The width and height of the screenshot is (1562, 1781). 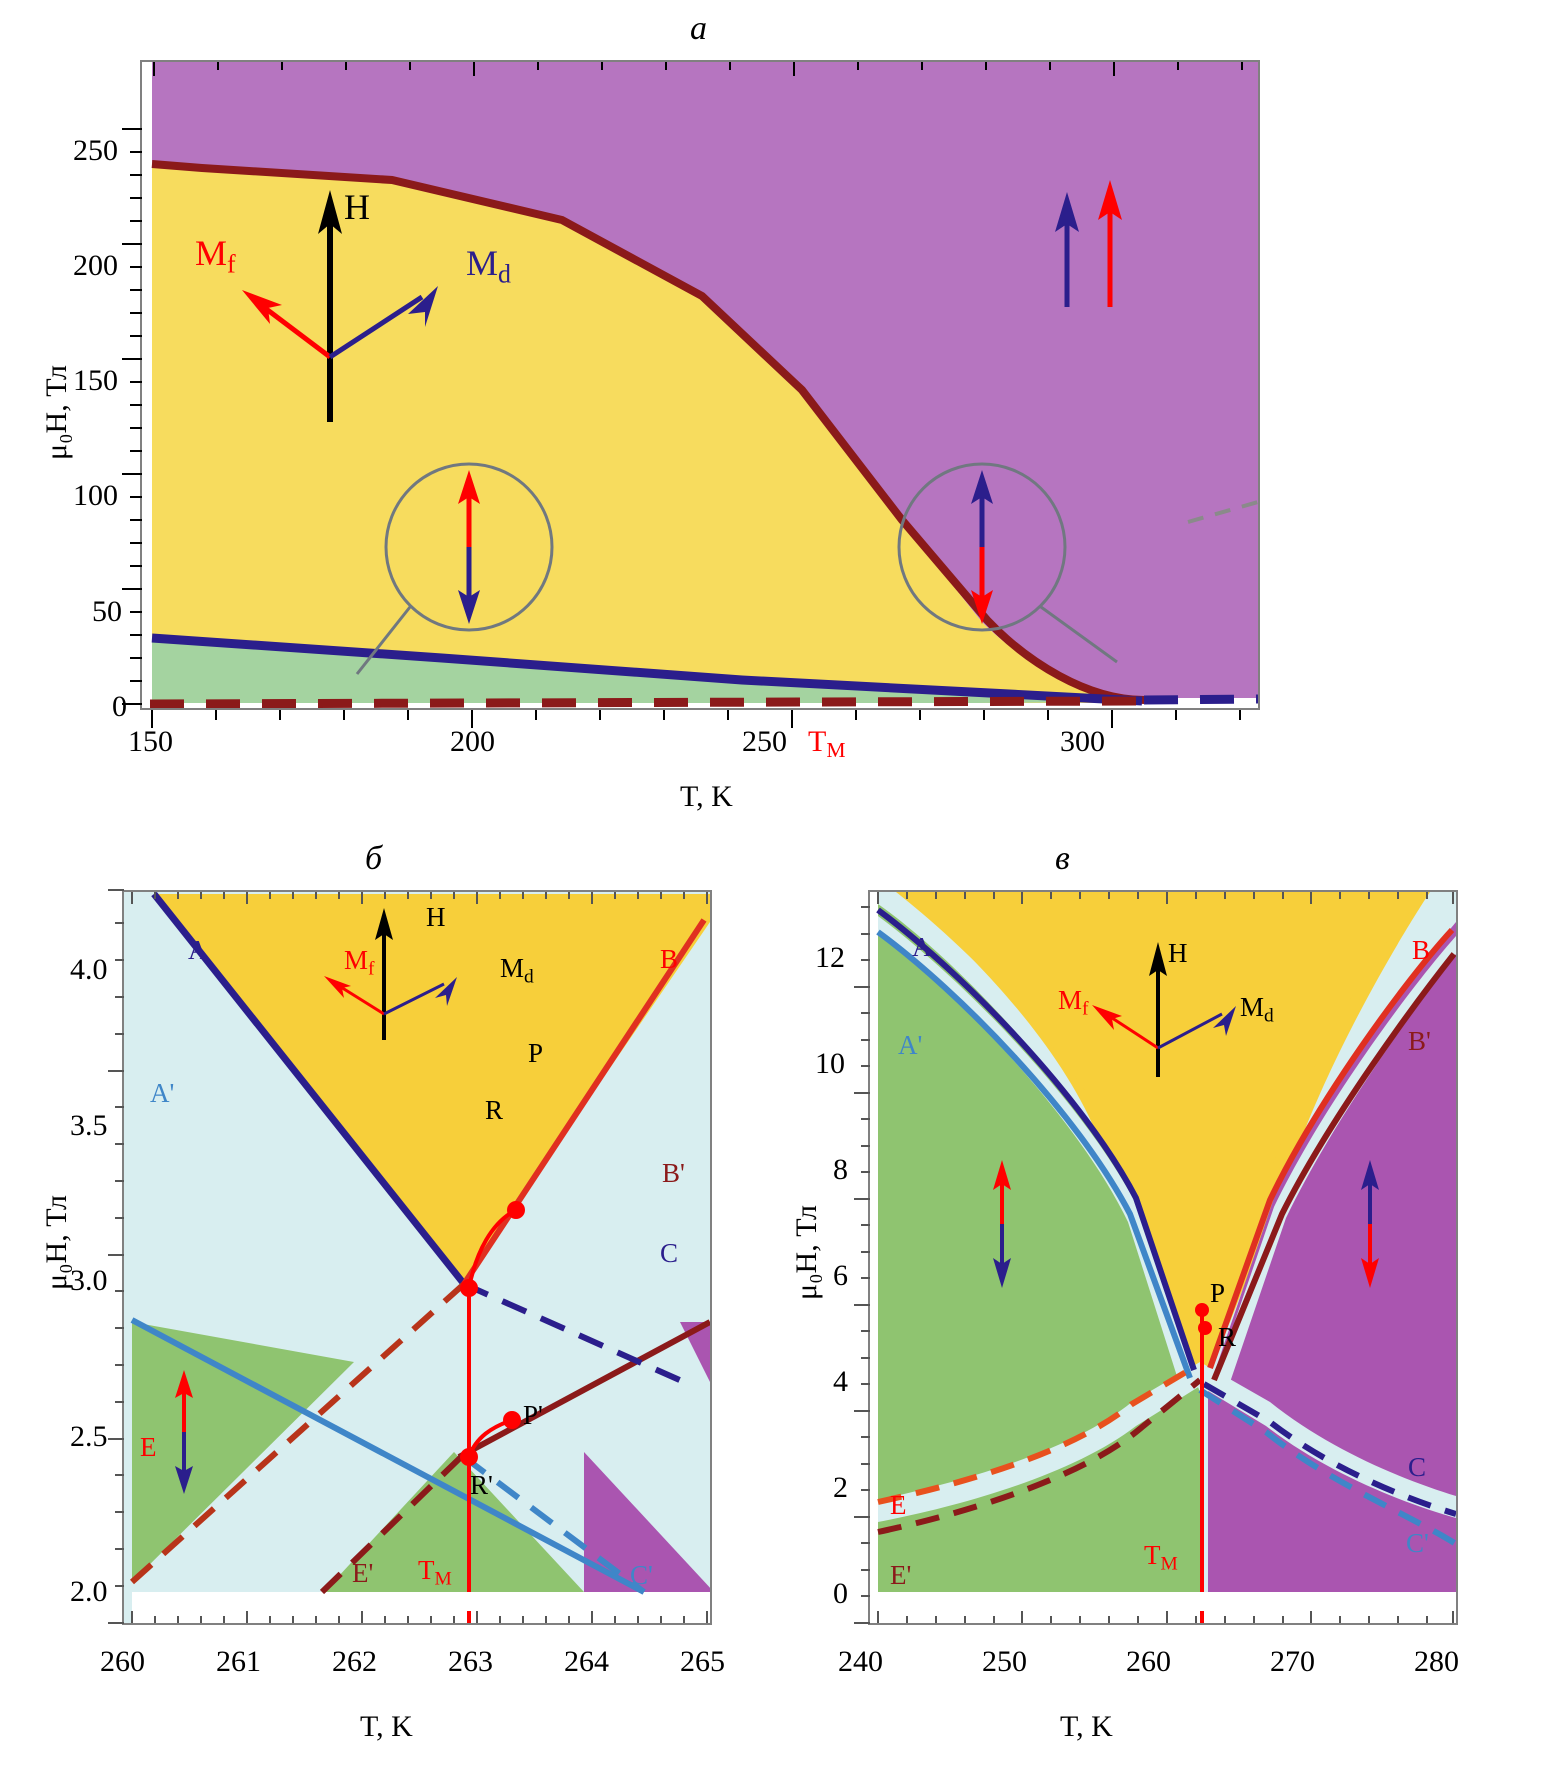 What do you see at coordinates (512, 968) in the screenshot?
I see `panel-b-label-Md-text: M` at bounding box center [512, 968].